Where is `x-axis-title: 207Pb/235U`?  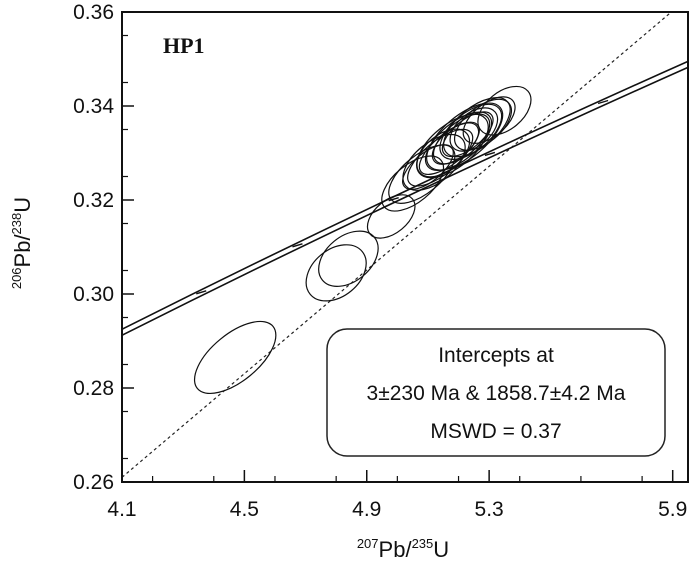 x-axis-title: 207Pb/235U is located at coordinates (403, 549).